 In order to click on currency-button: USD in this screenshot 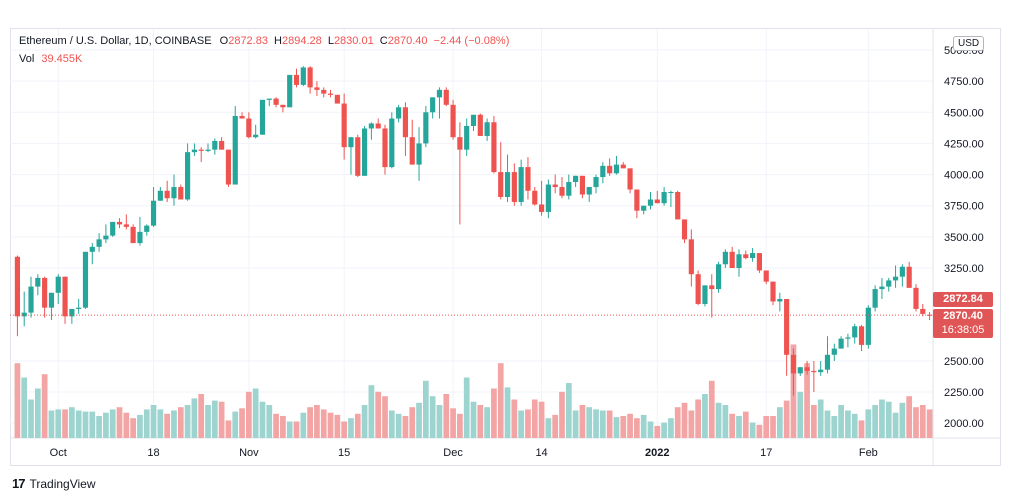, I will do `click(969, 43)`.